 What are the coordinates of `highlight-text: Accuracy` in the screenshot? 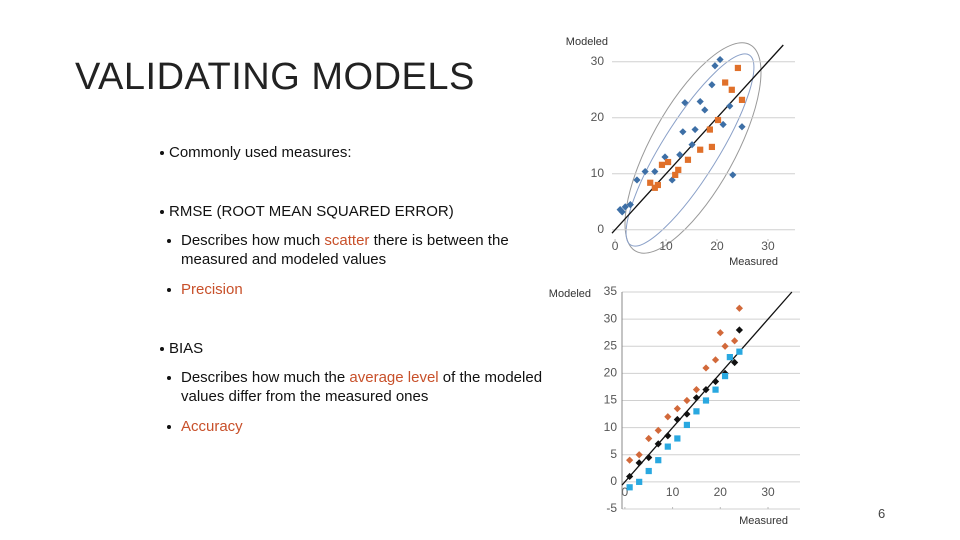 It's located at (212, 426).